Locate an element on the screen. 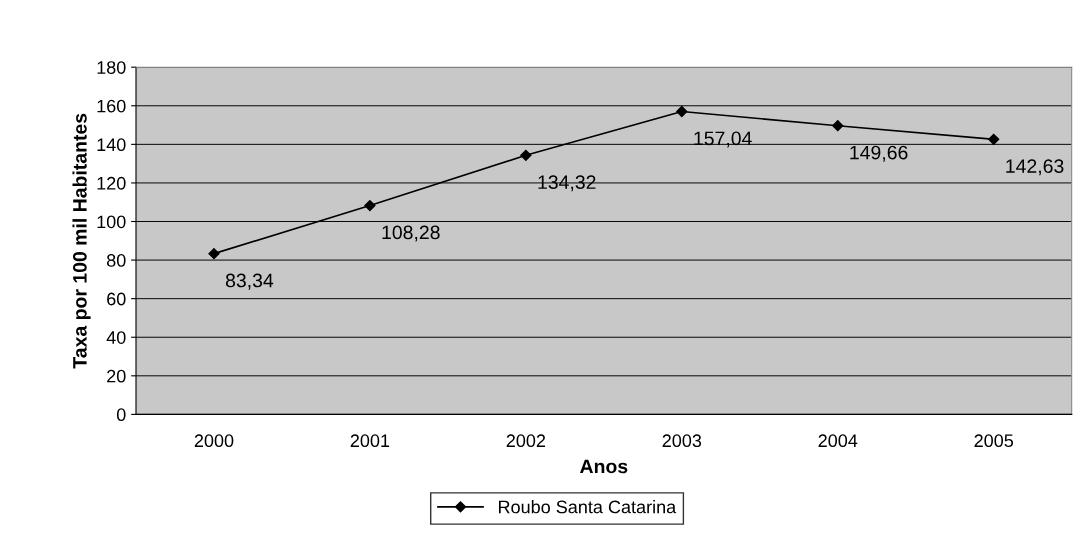 The width and height of the screenshot is (1088, 560). text: 149,66 is located at coordinates (879, 153).